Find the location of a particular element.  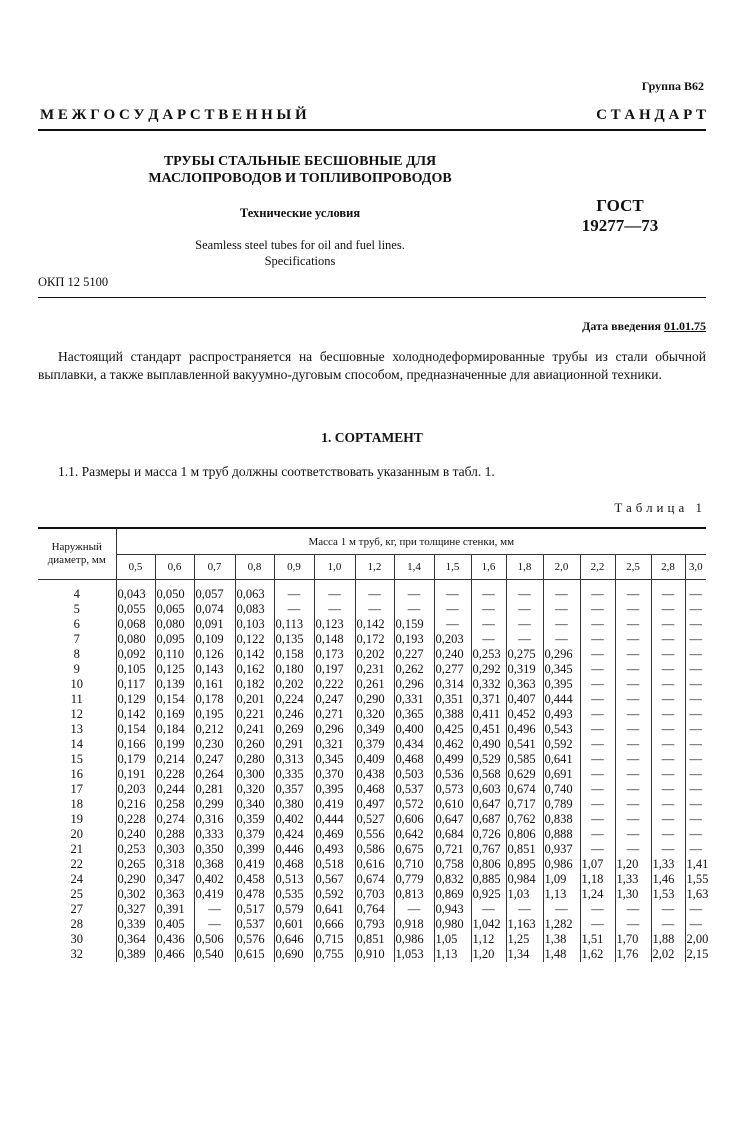

diameter-cell: 8 is located at coordinates (77, 654).